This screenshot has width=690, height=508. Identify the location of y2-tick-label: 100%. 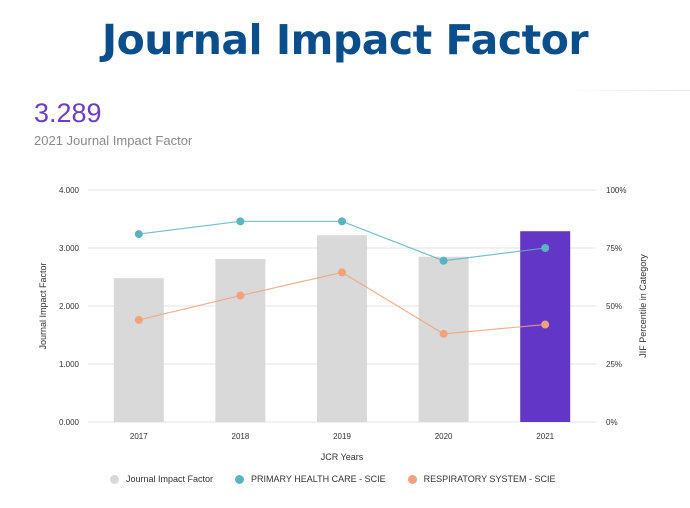
(616, 190).